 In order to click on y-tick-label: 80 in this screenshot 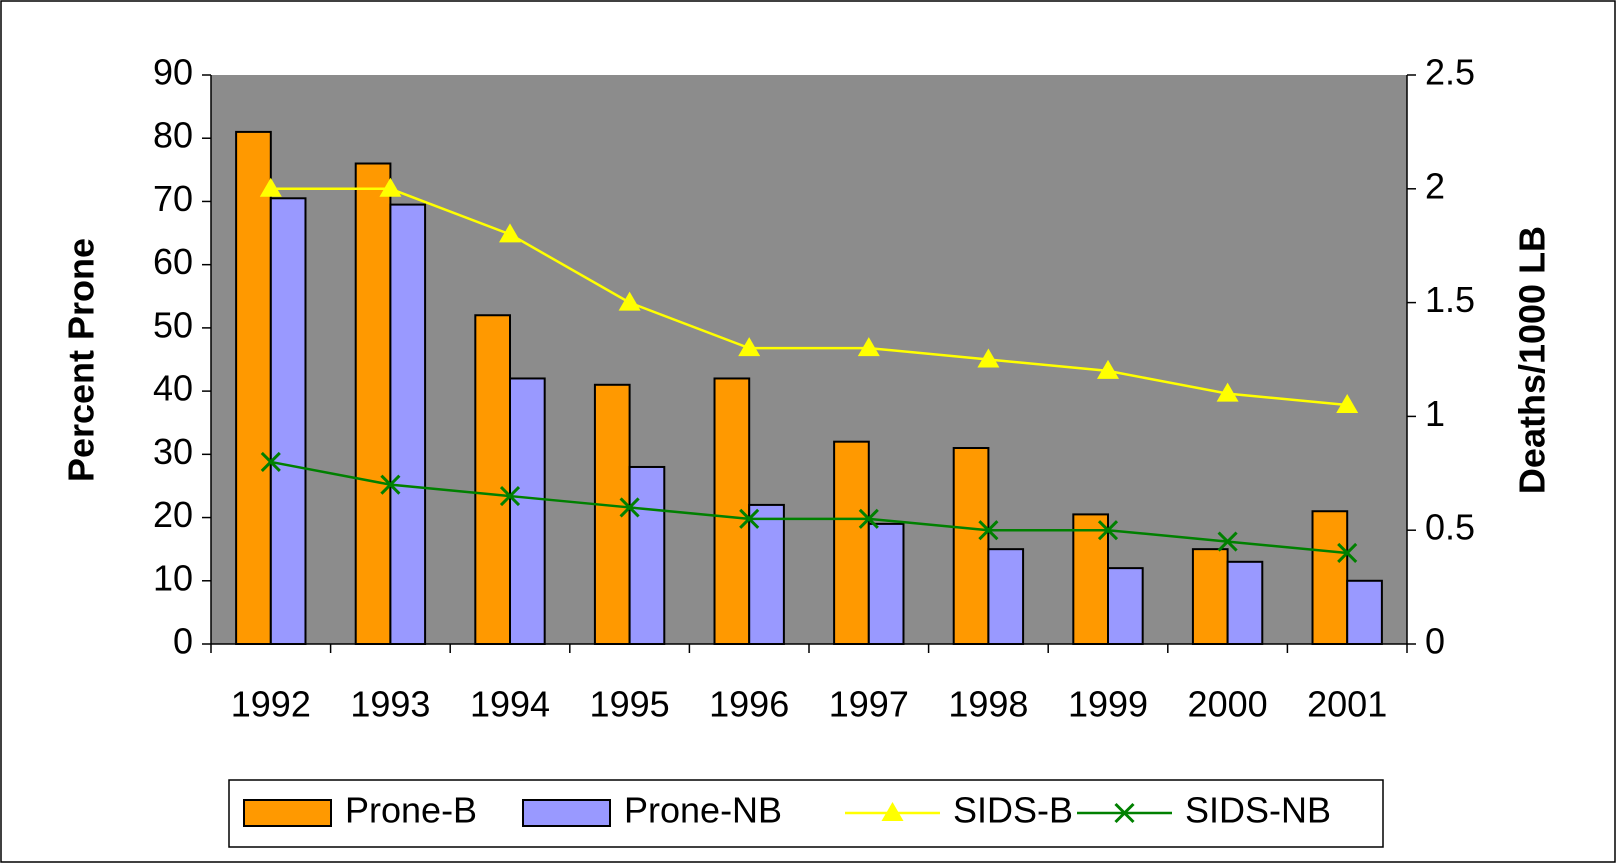, I will do `click(173, 135)`.